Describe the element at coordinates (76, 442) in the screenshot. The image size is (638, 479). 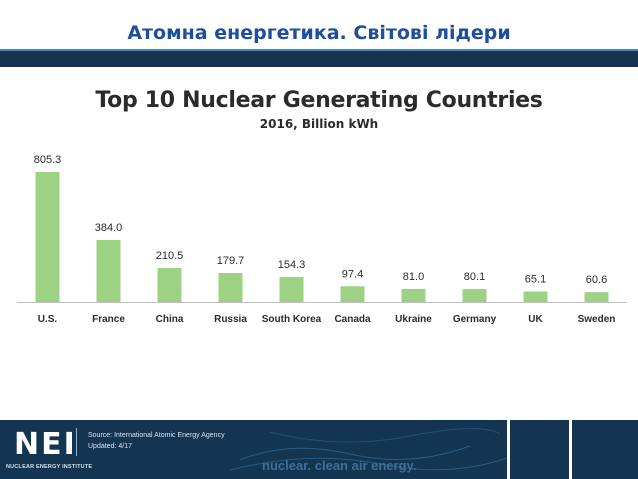
I see `footer-divider` at that location.